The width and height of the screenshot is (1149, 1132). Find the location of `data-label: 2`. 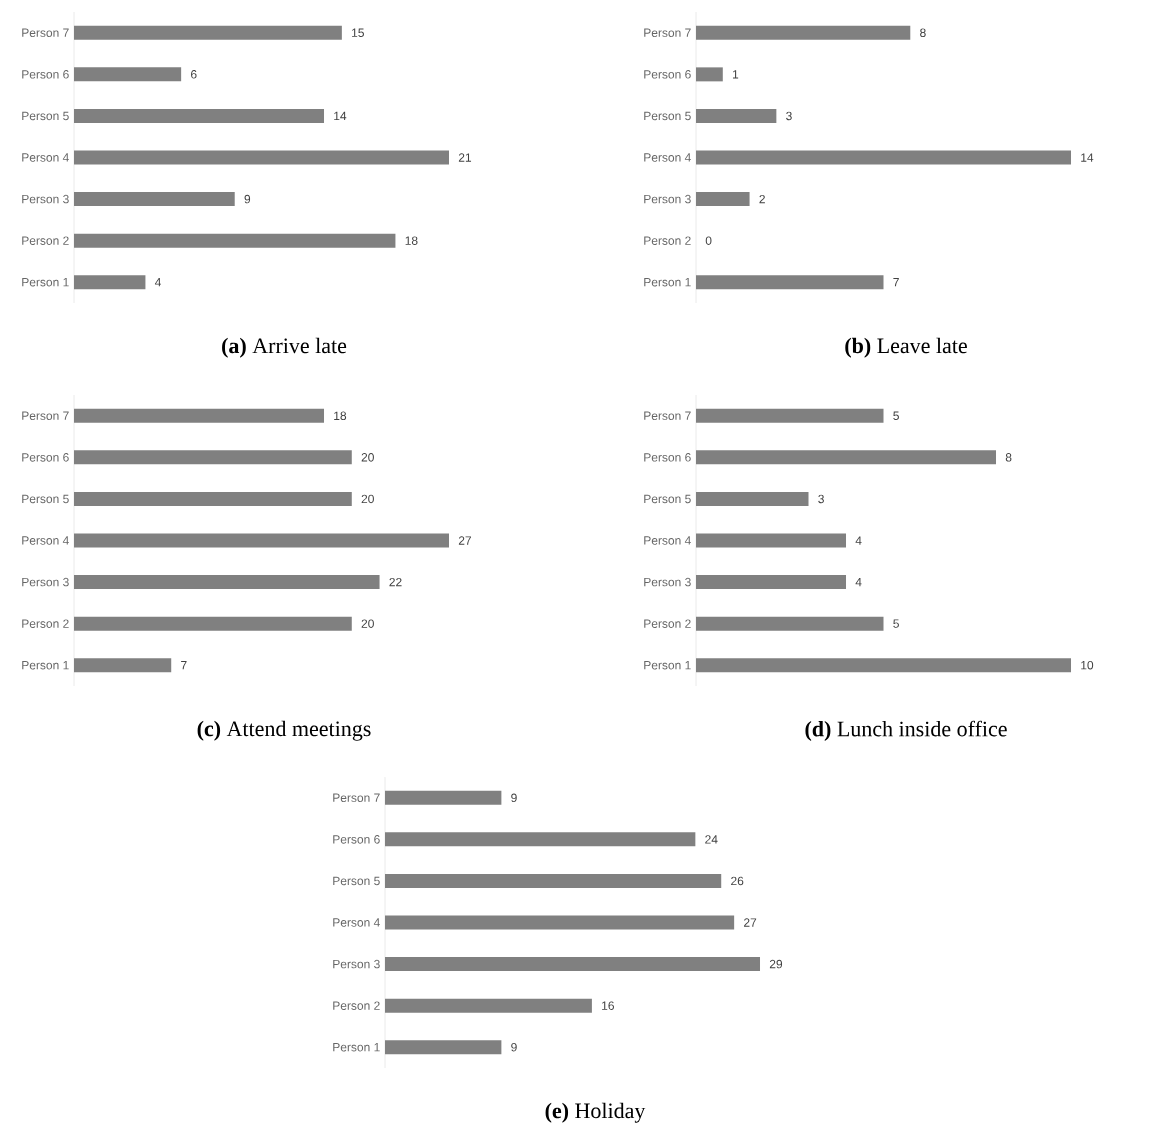

data-label: 2 is located at coordinates (762, 199).